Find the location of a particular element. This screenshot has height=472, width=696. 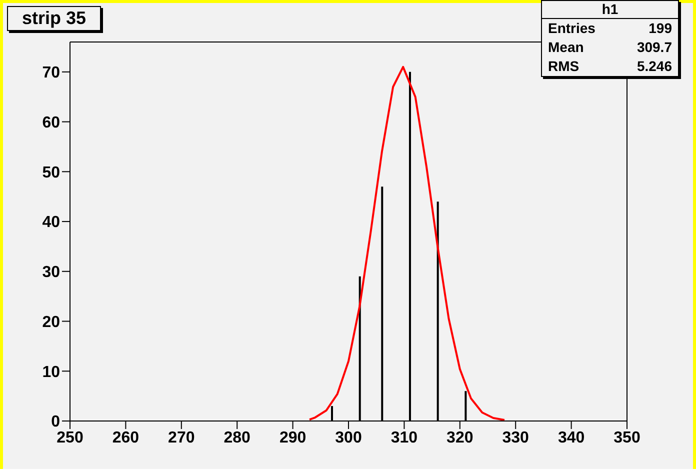

y-tick-label: 30 is located at coordinates (51, 273).